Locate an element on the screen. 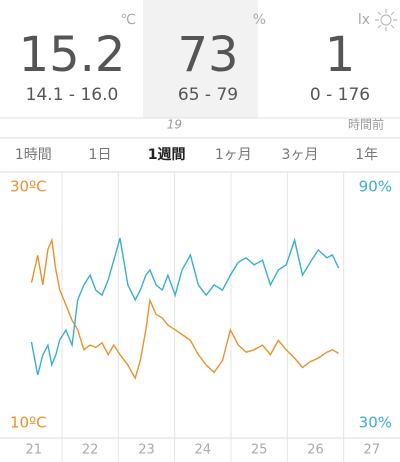  y-tick-label: 30ºC is located at coordinates (28, 187).